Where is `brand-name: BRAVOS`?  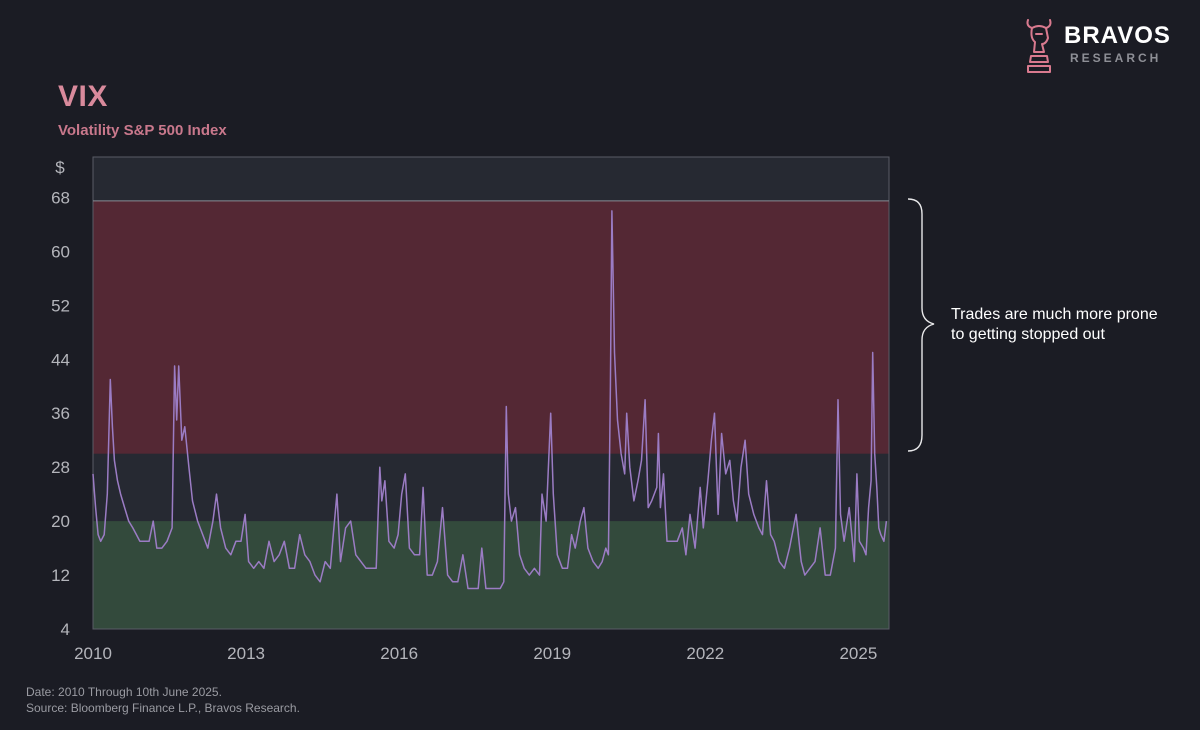 brand-name: BRAVOS is located at coordinates (1117, 35).